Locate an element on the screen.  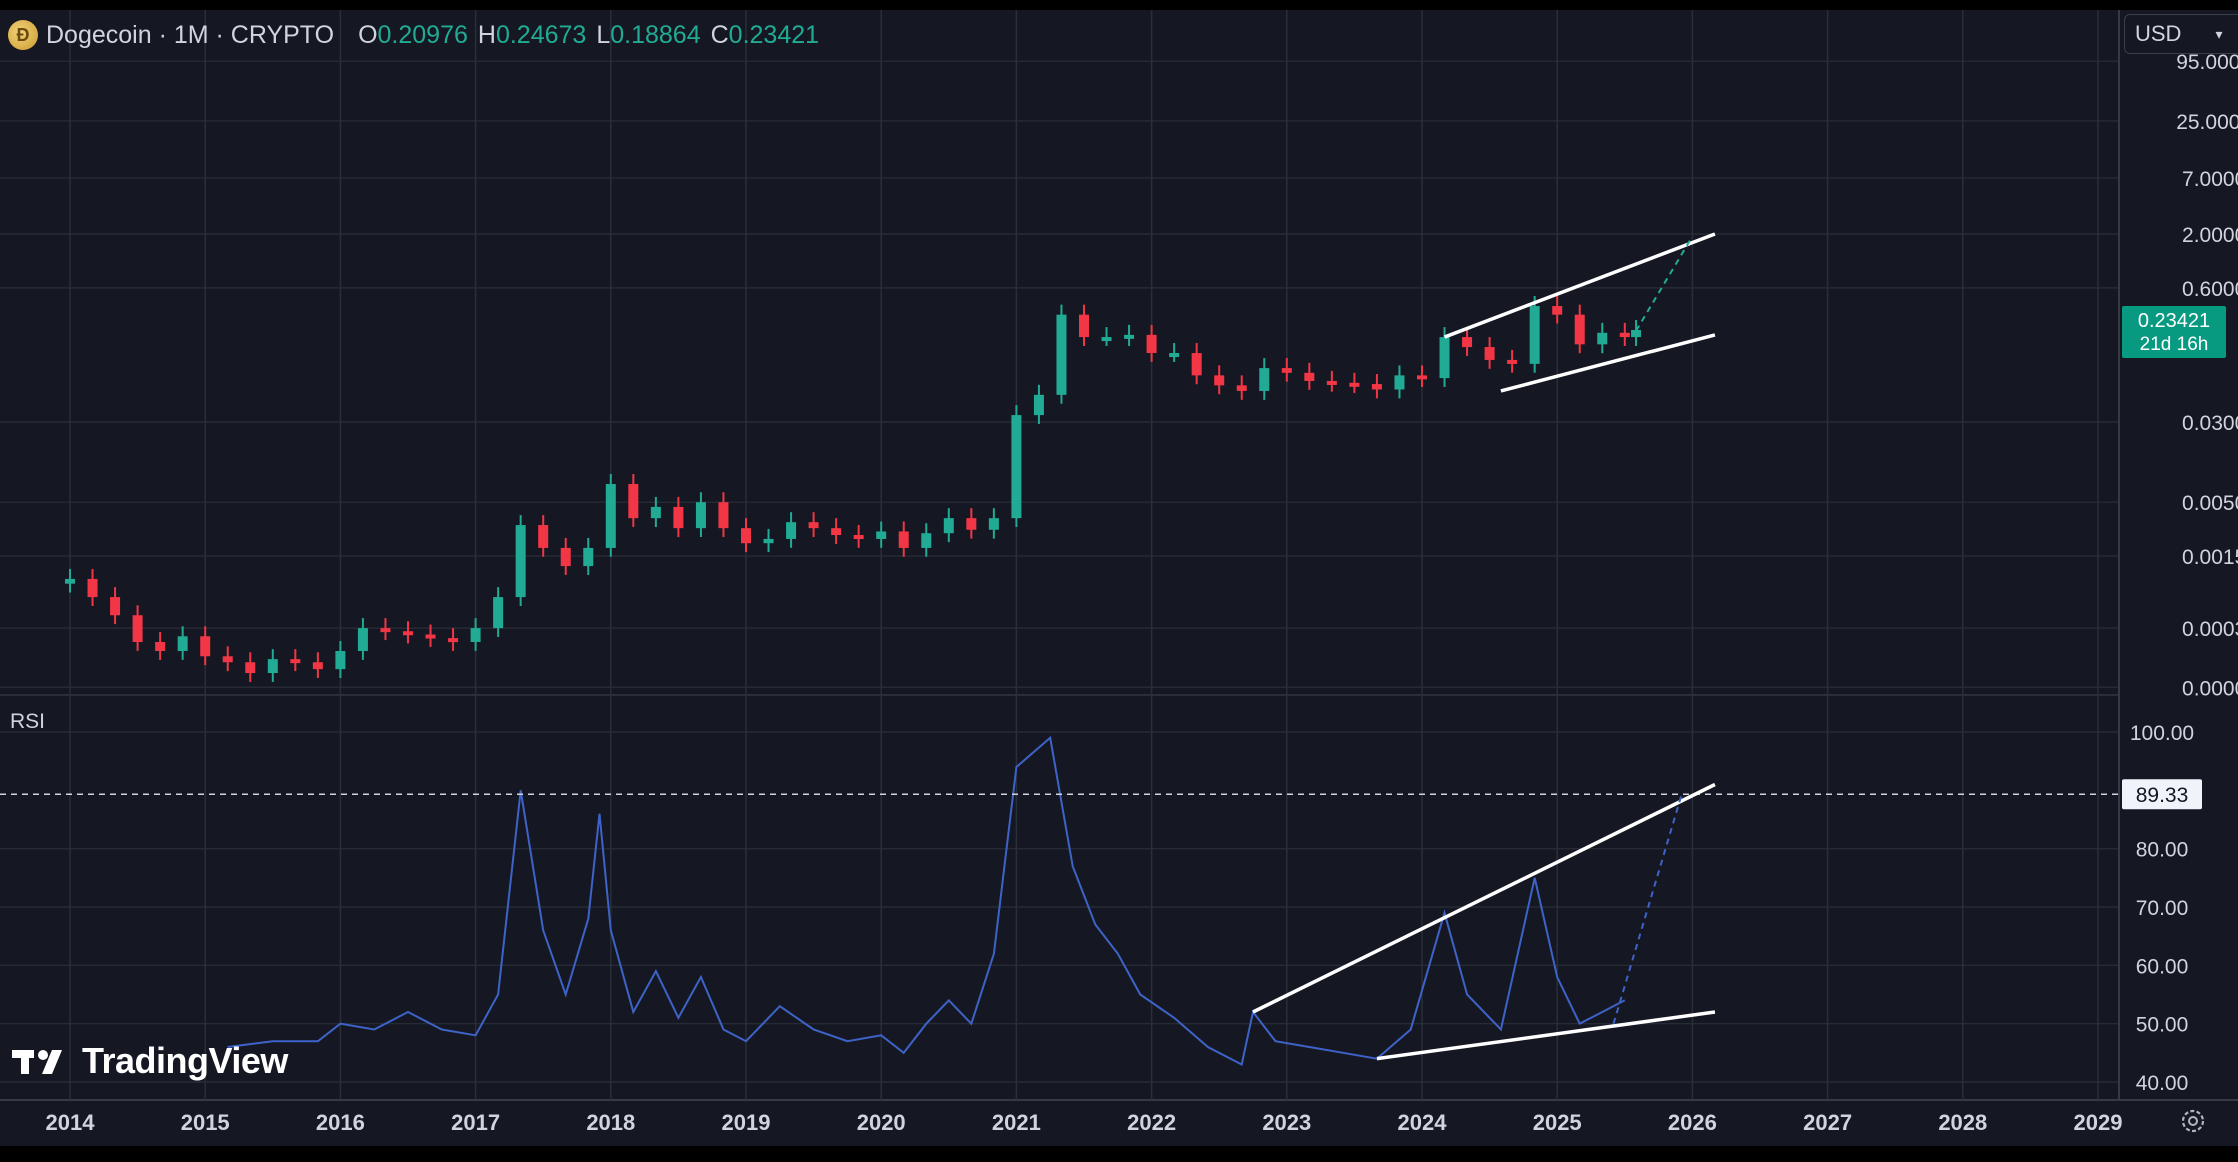
symbol-title: Dogecoin · 1M · CRYPTO is located at coordinates (190, 34).